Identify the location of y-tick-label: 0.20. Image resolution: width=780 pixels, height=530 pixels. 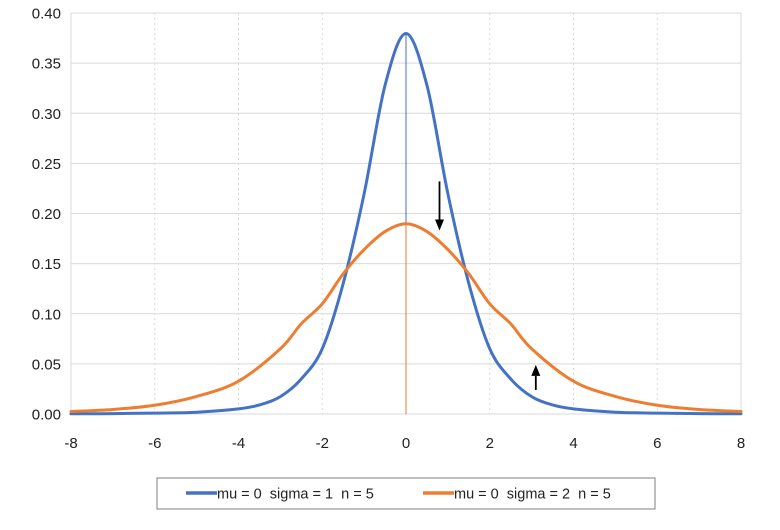
(46, 214).